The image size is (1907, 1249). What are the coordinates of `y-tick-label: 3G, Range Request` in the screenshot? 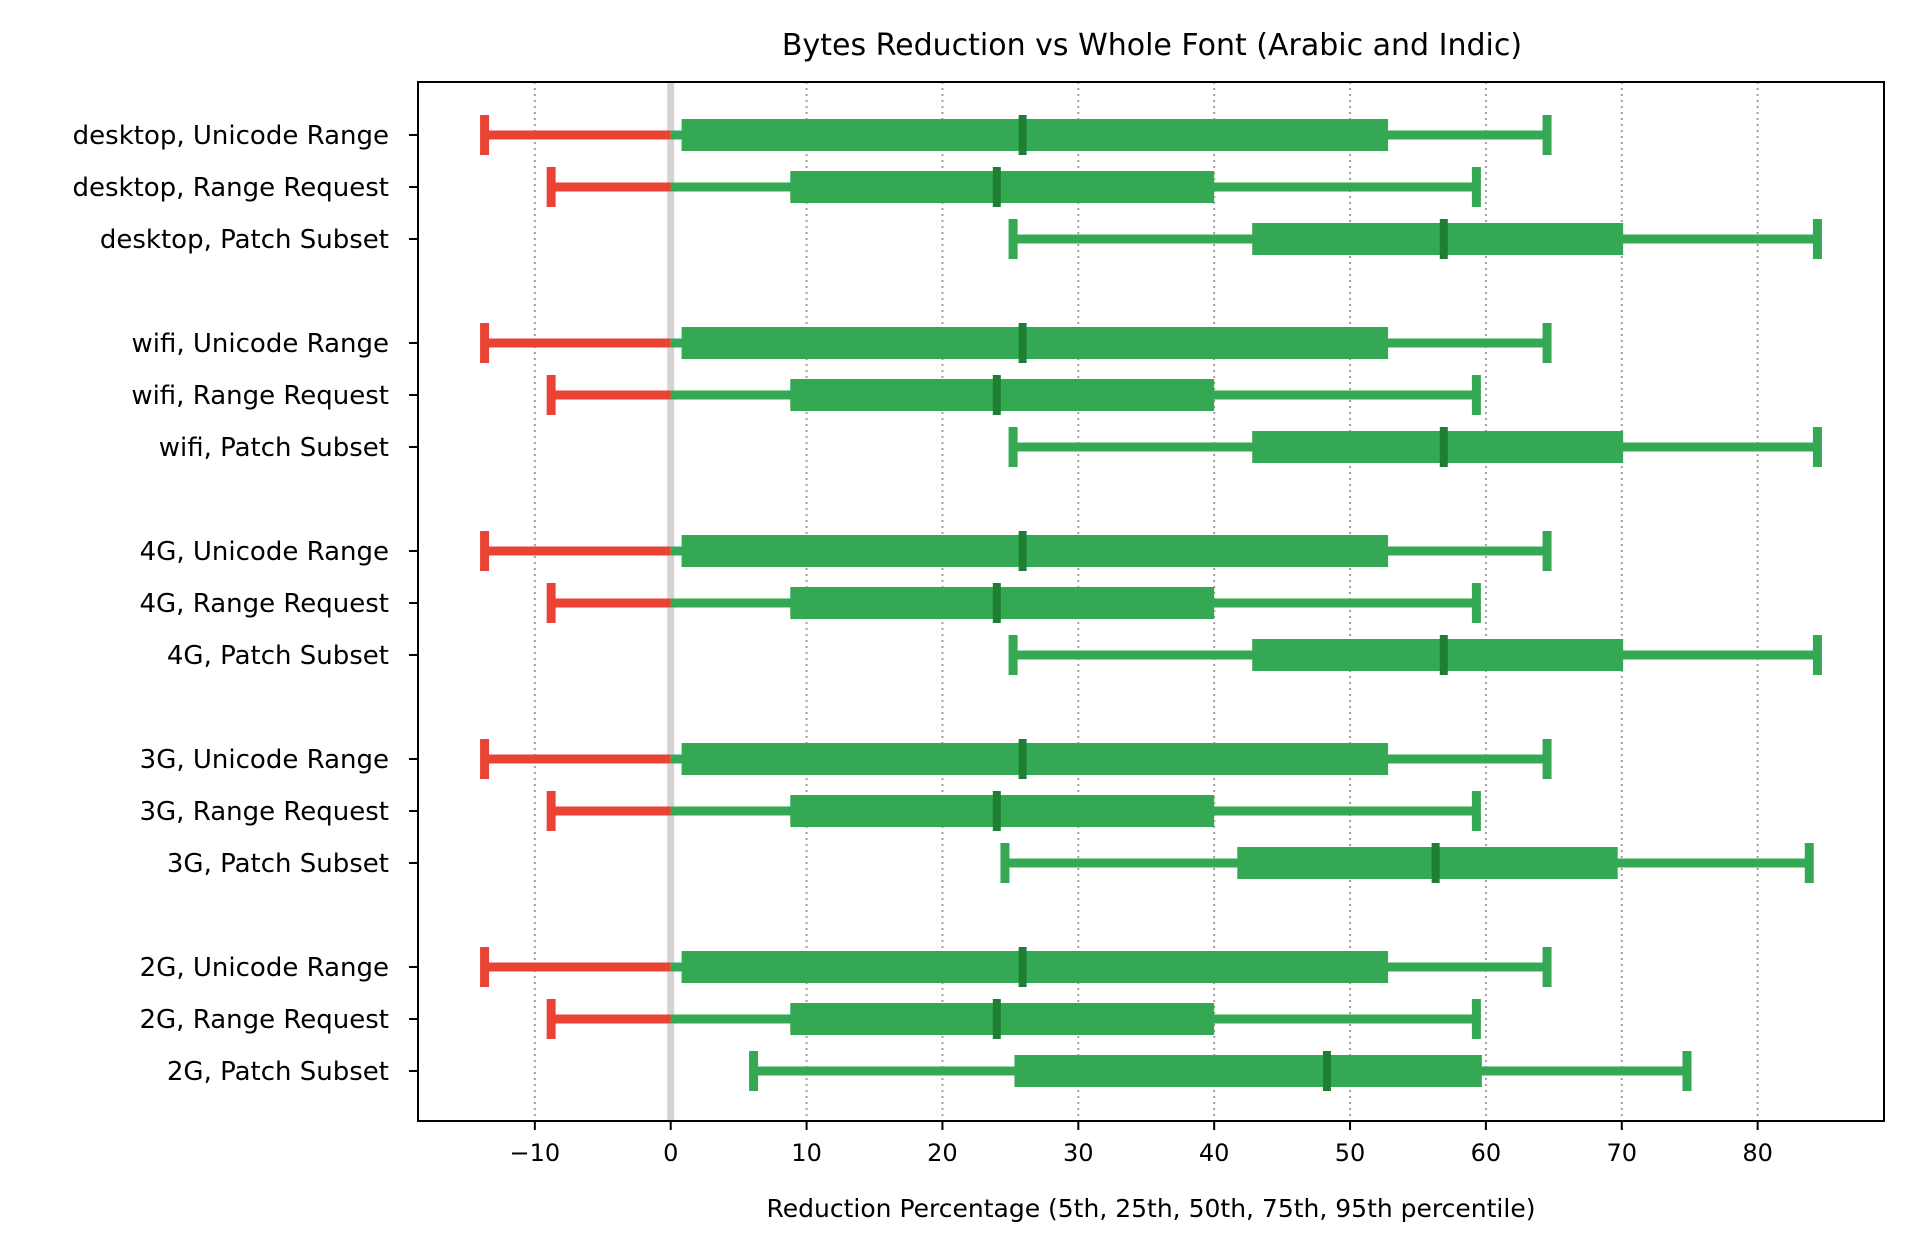 It's located at (264, 812).